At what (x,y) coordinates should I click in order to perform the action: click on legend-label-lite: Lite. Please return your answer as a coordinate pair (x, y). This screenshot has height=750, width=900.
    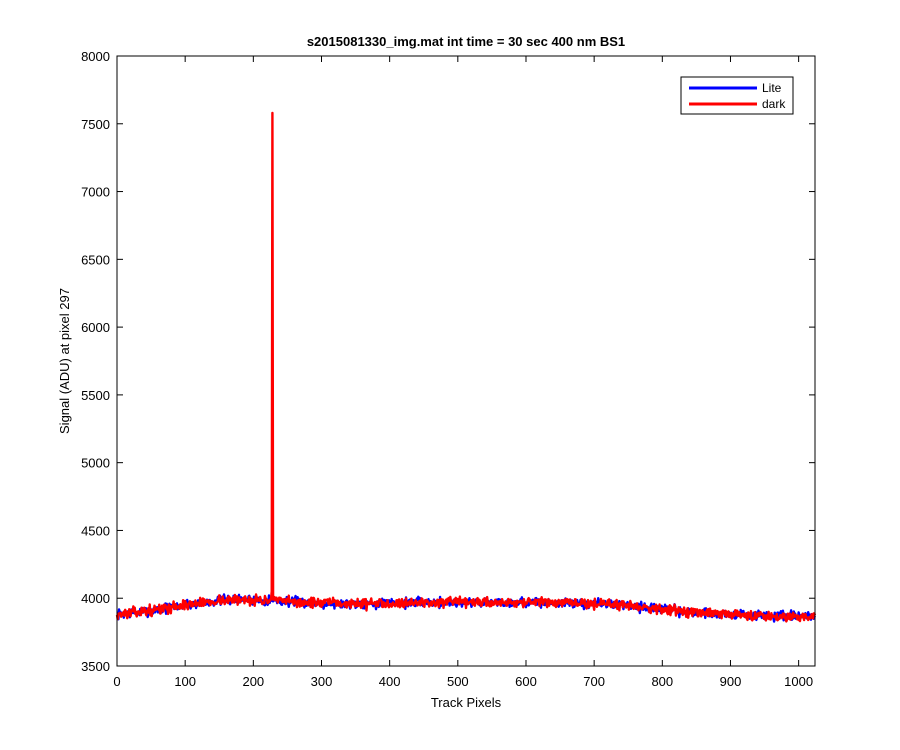
    Looking at the image, I should click on (772, 88).